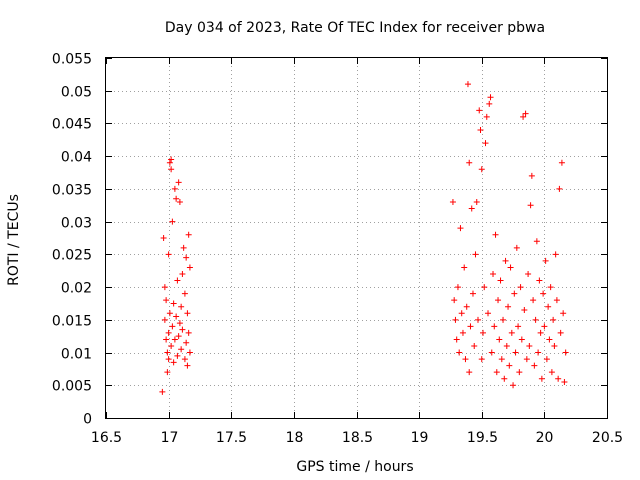  Describe the element at coordinates (295, 438) in the screenshot. I see `x-tick-label: 18` at that location.